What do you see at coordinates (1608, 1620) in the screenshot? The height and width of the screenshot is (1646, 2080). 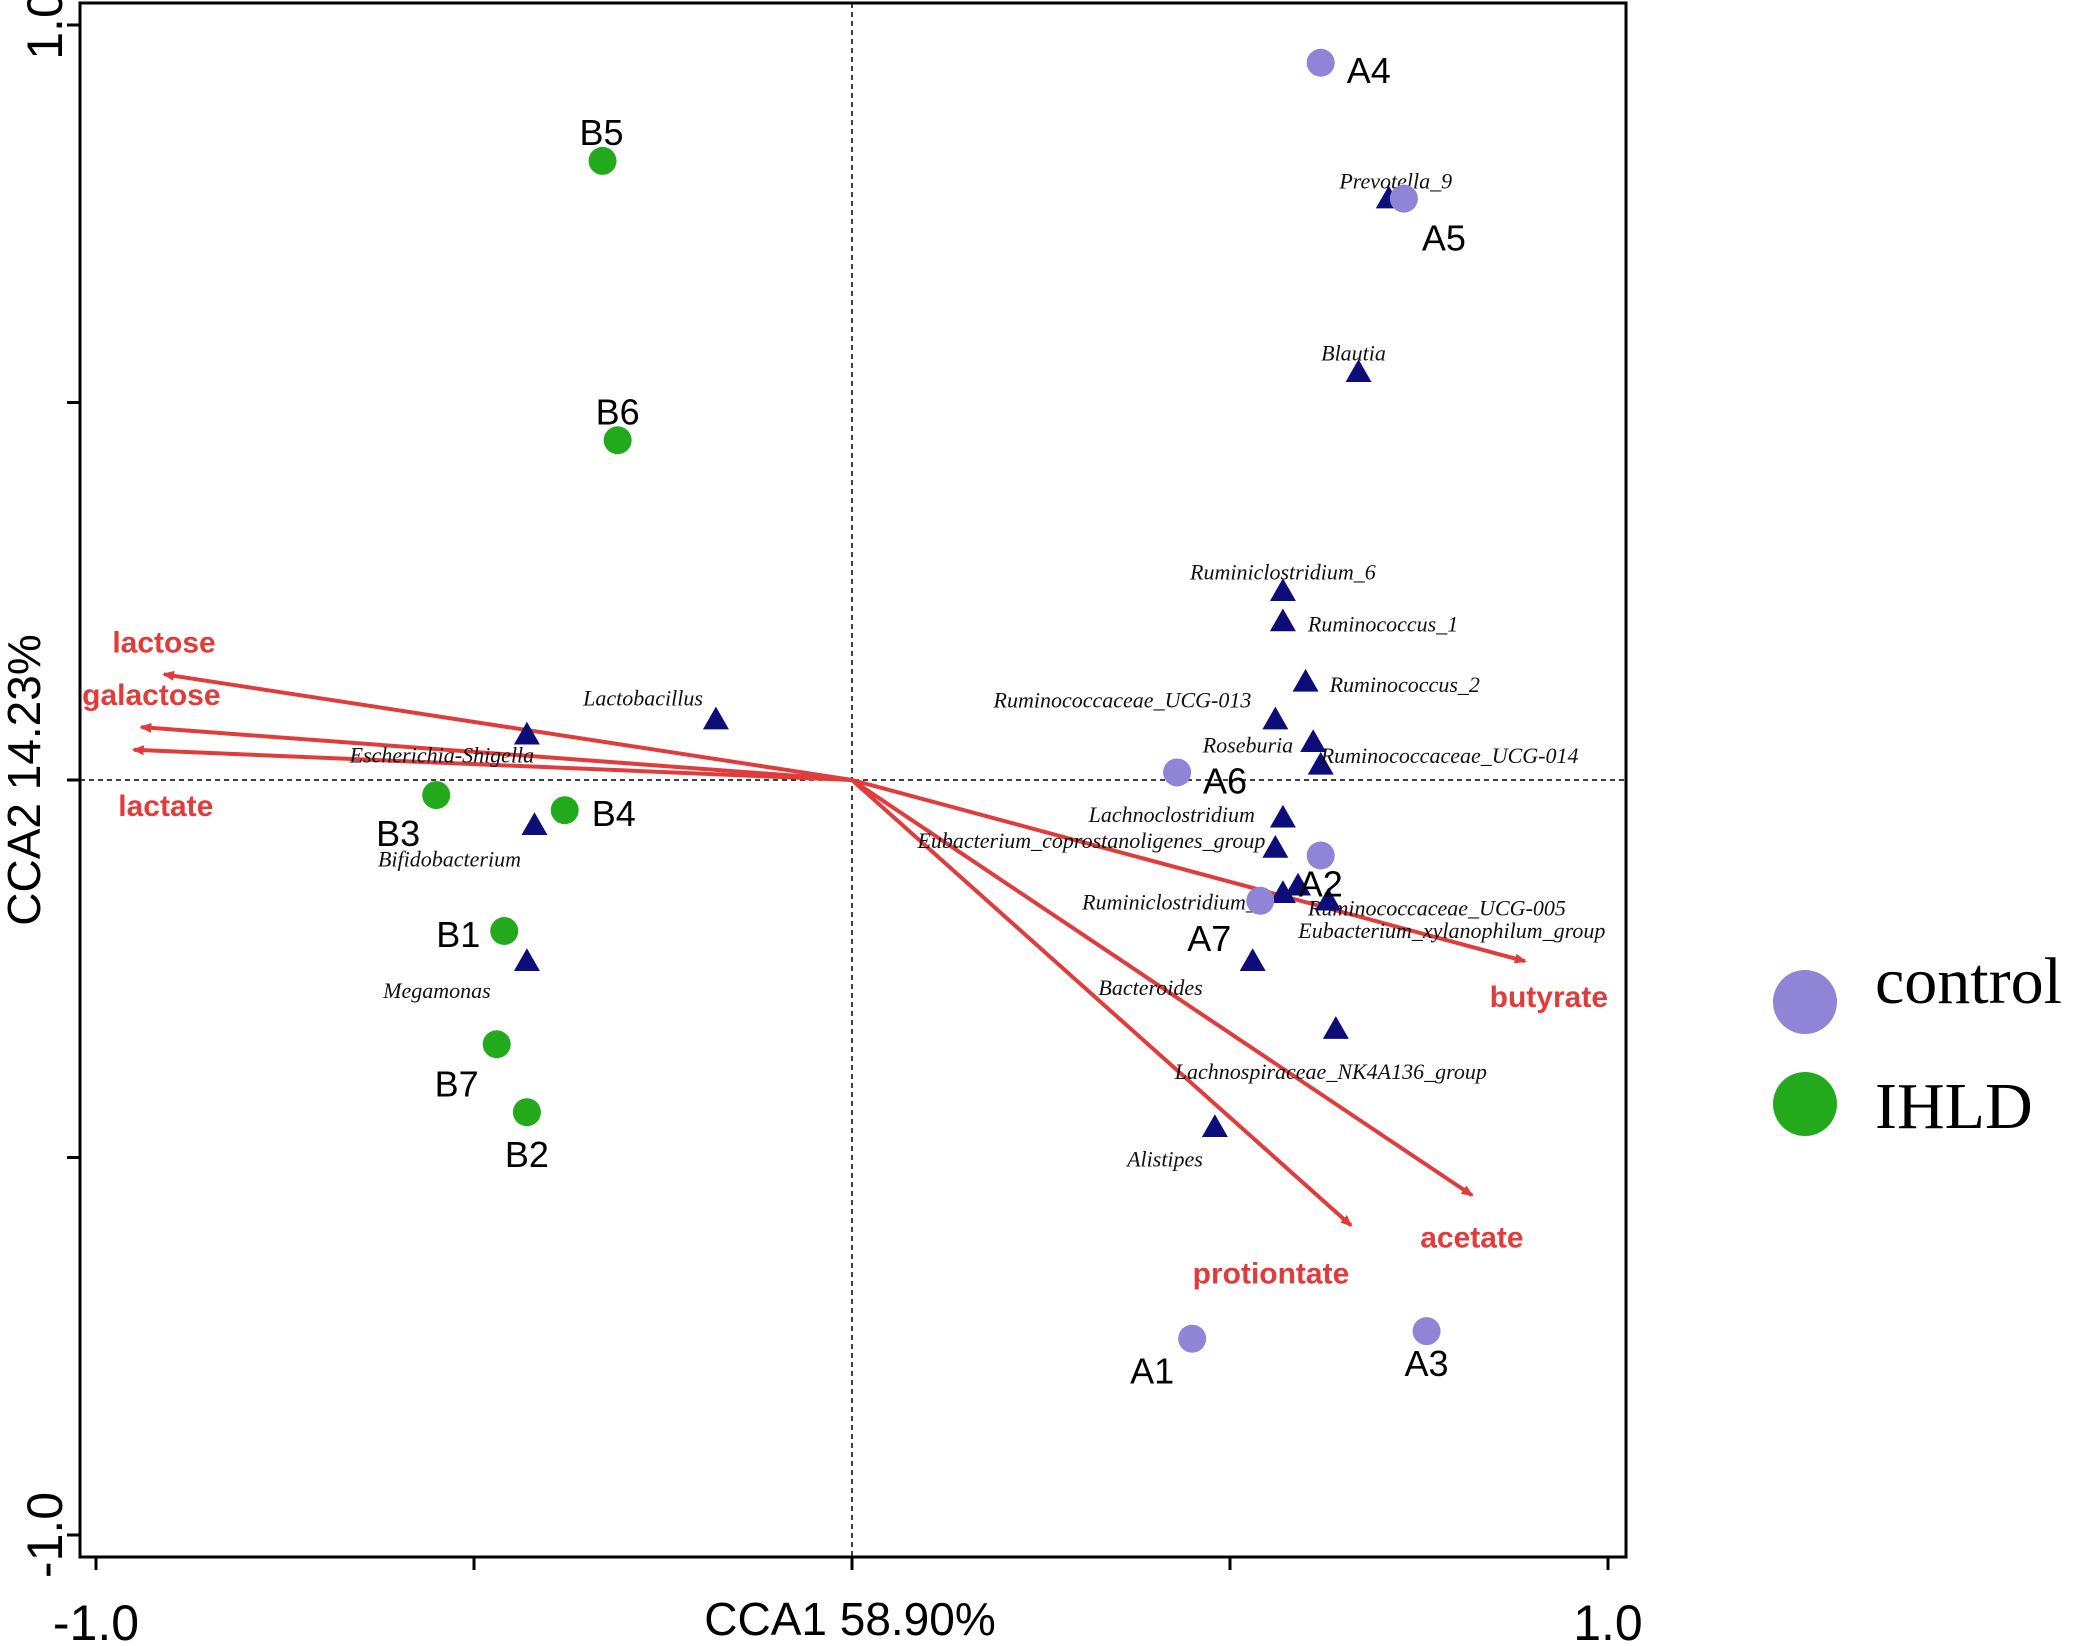 I see `x-tick-label: 1.0` at bounding box center [1608, 1620].